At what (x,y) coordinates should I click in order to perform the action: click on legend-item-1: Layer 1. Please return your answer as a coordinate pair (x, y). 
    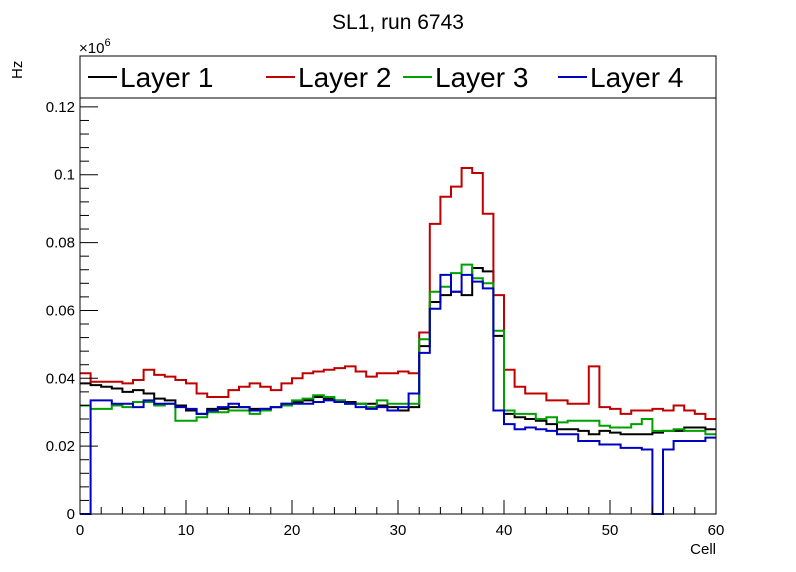
    Looking at the image, I should click on (150, 77).